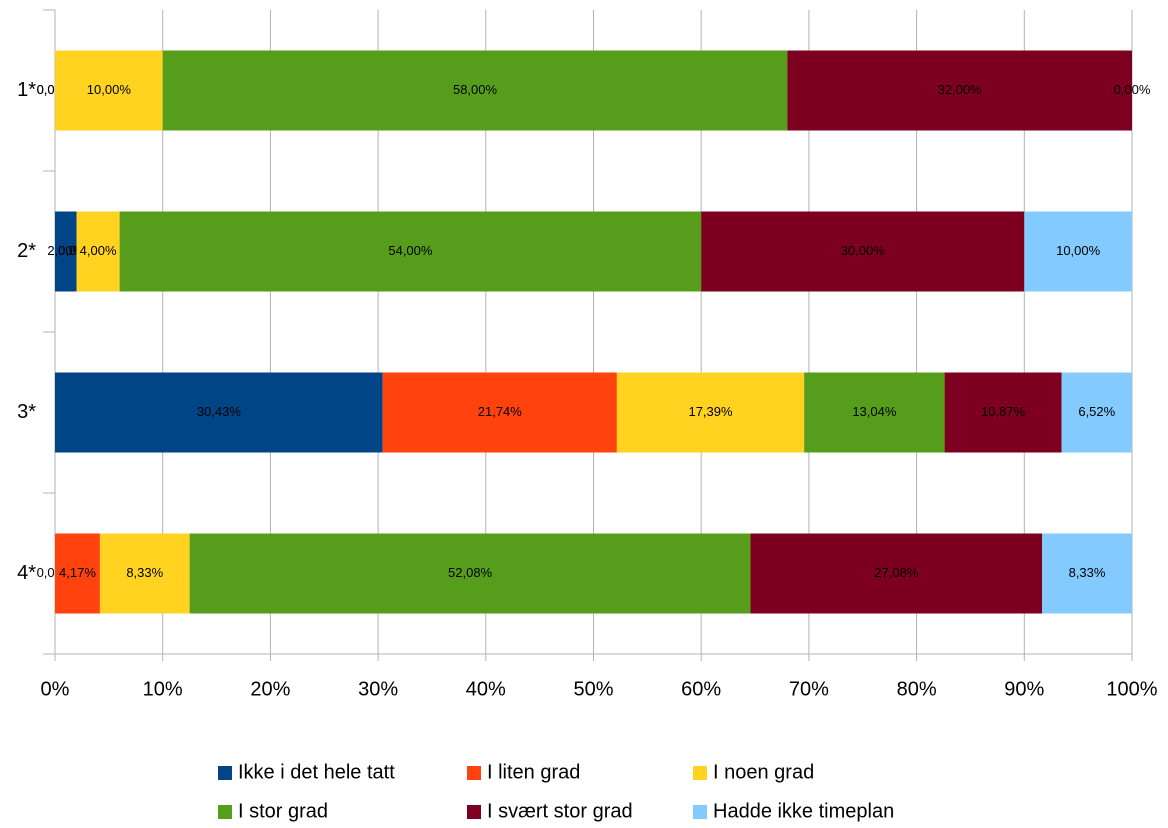  I want to click on y-tick-label: 2*, so click(26, 251).